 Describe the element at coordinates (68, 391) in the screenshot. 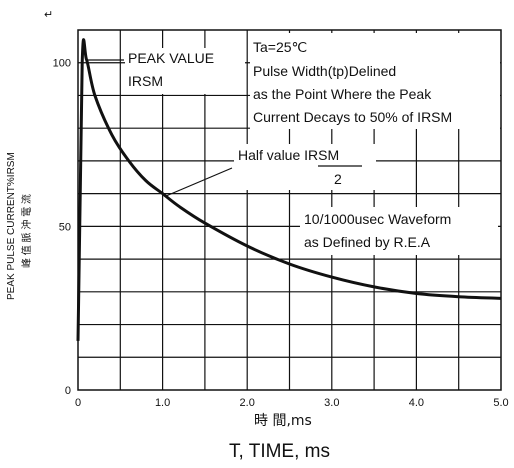

I see `y-tick-label: 0` at that location.